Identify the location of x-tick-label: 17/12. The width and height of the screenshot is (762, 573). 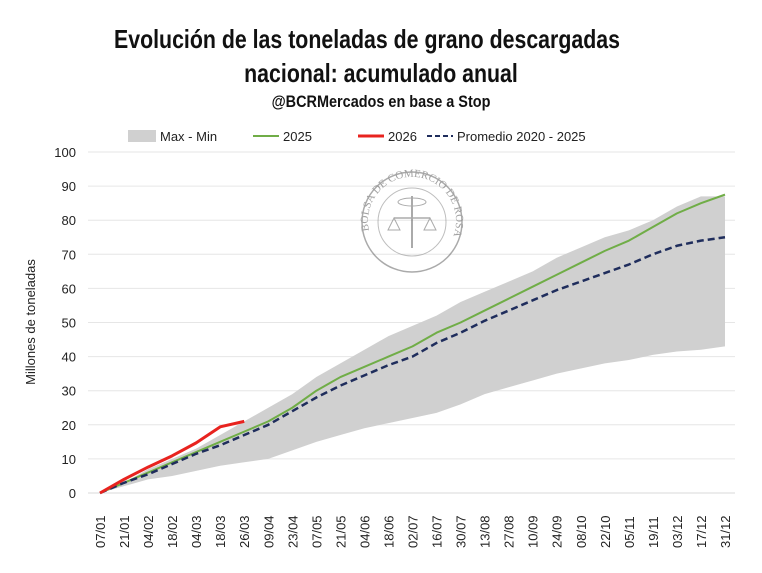
(701, 531).